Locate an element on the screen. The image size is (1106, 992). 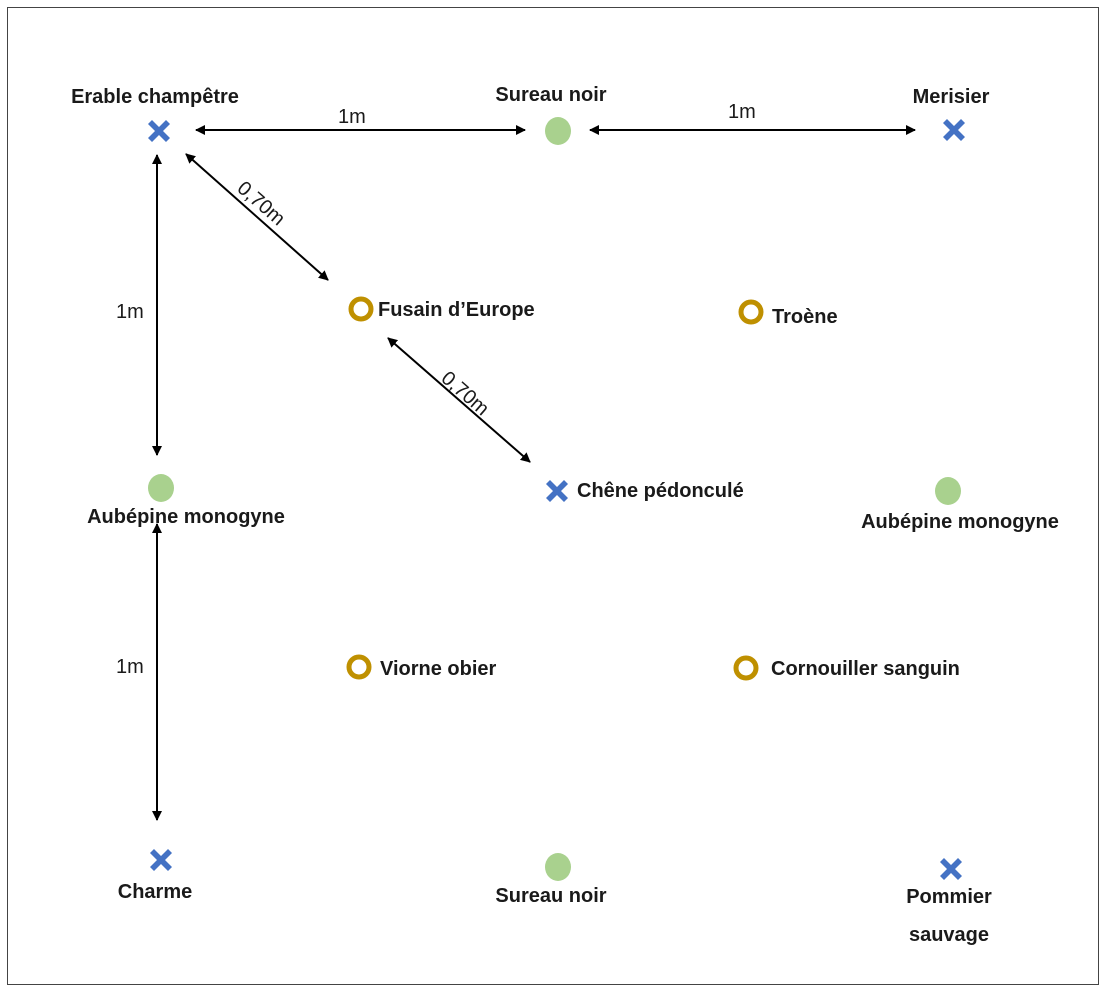
arrow-erable-fusain is located at coordinates (257, 217).